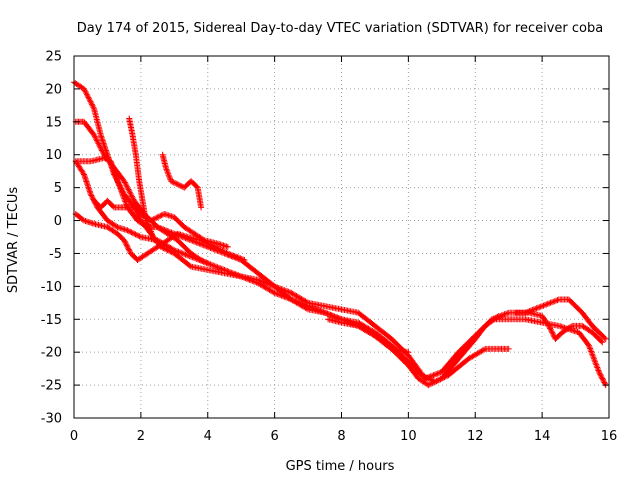  Describe the element at coordinates (341, 436) in the screenshot. I see `x-tick-label: 8` at that location.